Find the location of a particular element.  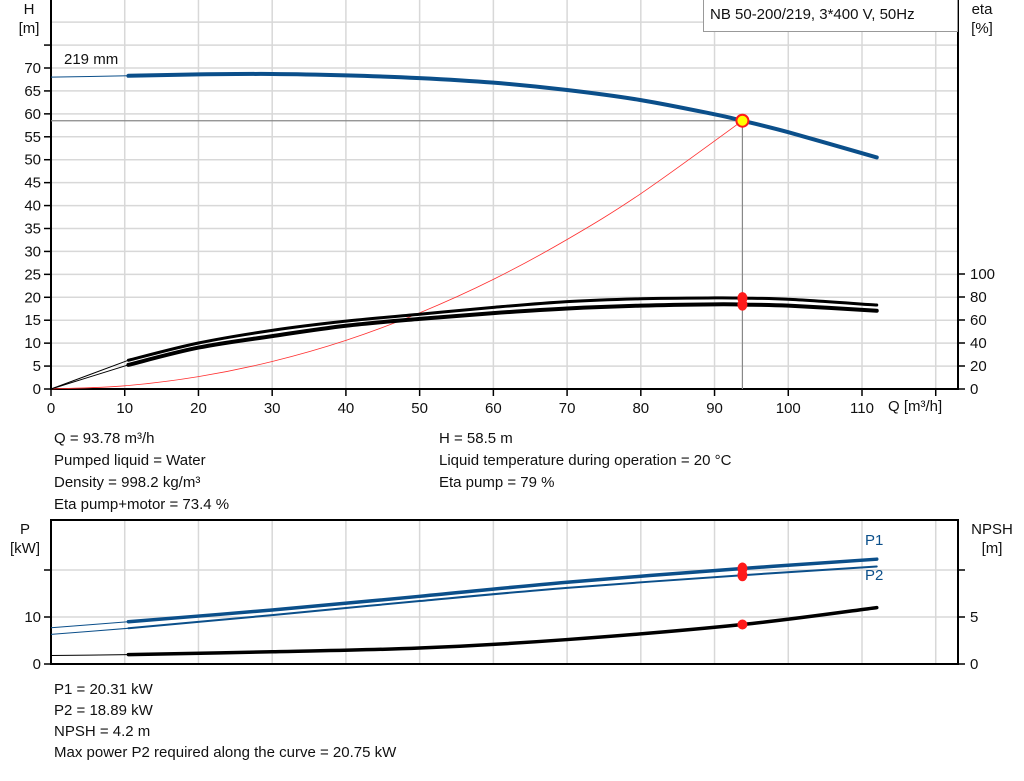

q-tick-label: 30 is located at coordinates (272, 408).